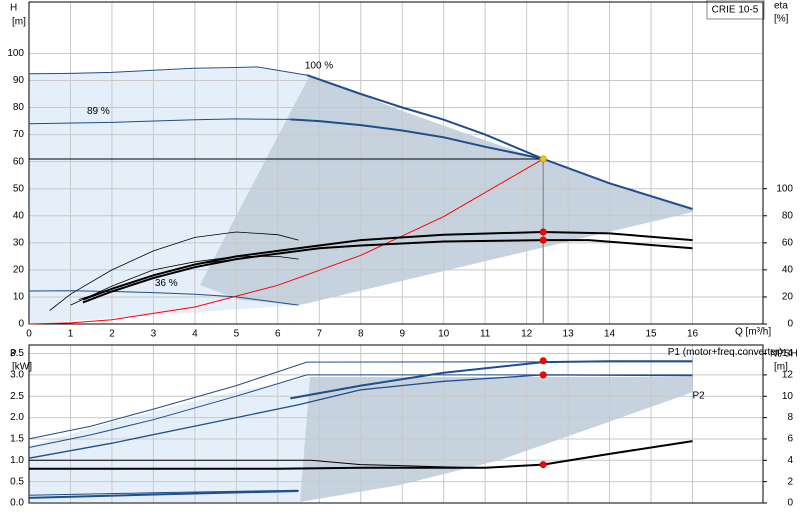 The height and width of the screenshot is (520, 800). I want to click on y2-tick-label: 6, so click(790, 439).